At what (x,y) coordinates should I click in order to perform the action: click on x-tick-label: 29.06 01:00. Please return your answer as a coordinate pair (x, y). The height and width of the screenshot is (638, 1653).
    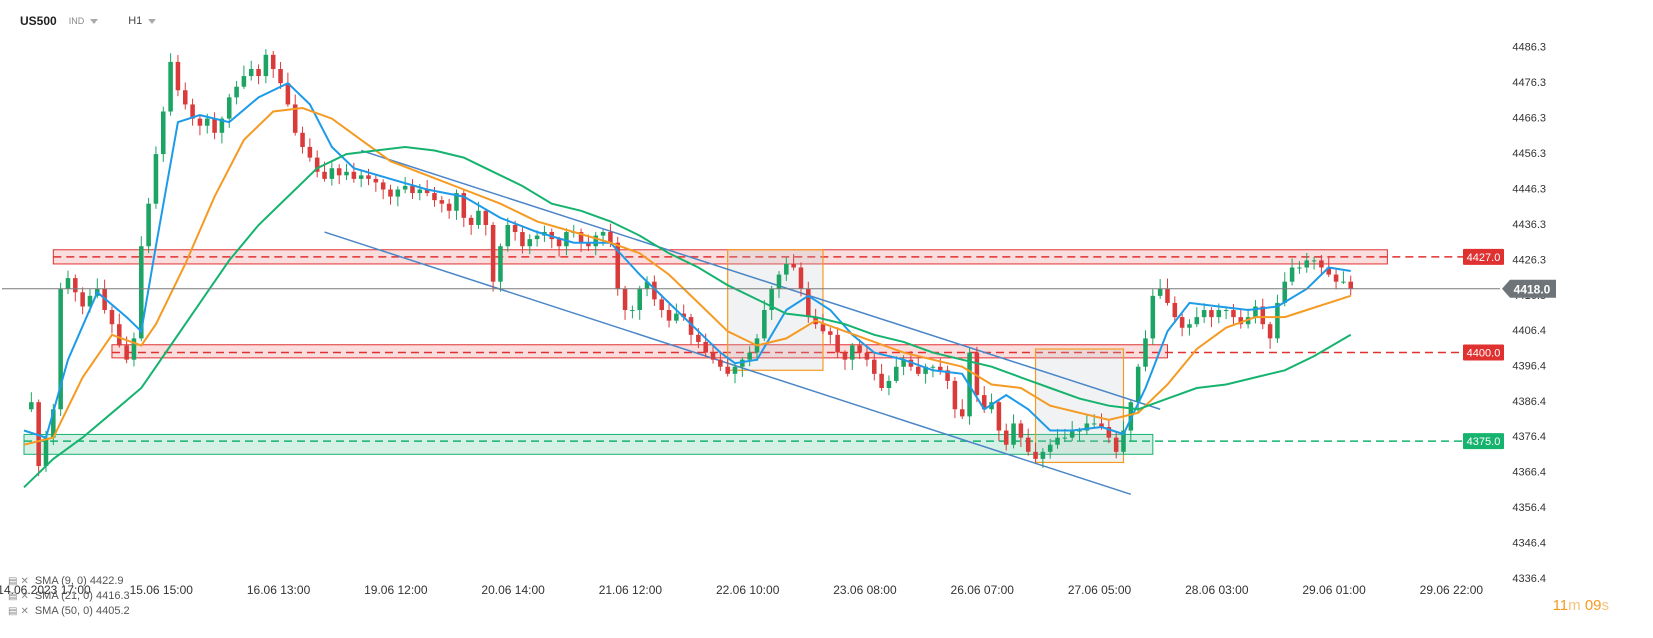
    Looking at the image, I should click on (1334, 590).